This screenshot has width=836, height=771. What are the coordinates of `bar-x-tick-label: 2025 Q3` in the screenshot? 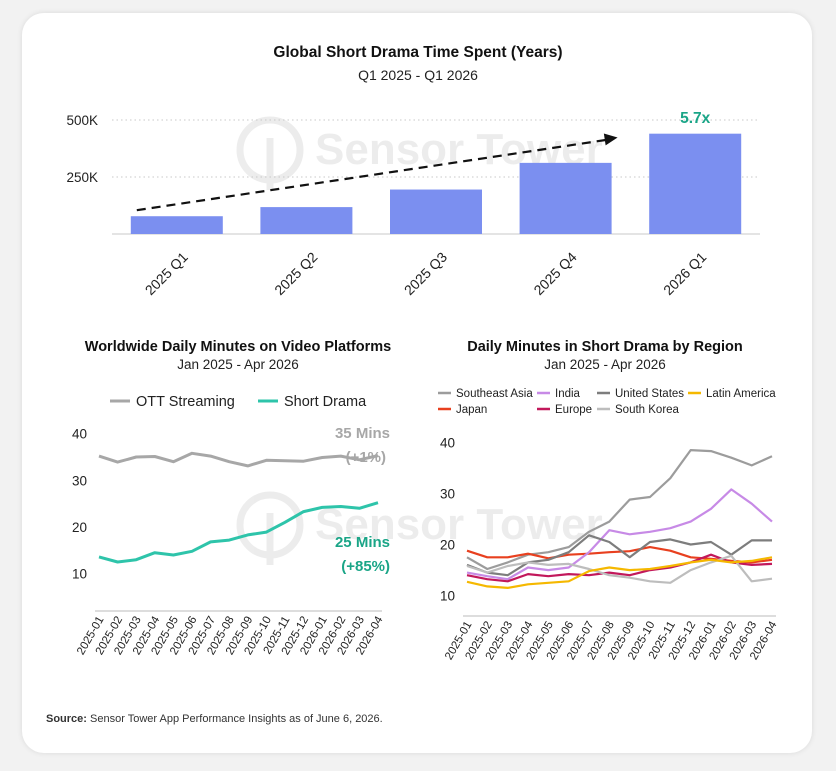 It's located at (425, 273).